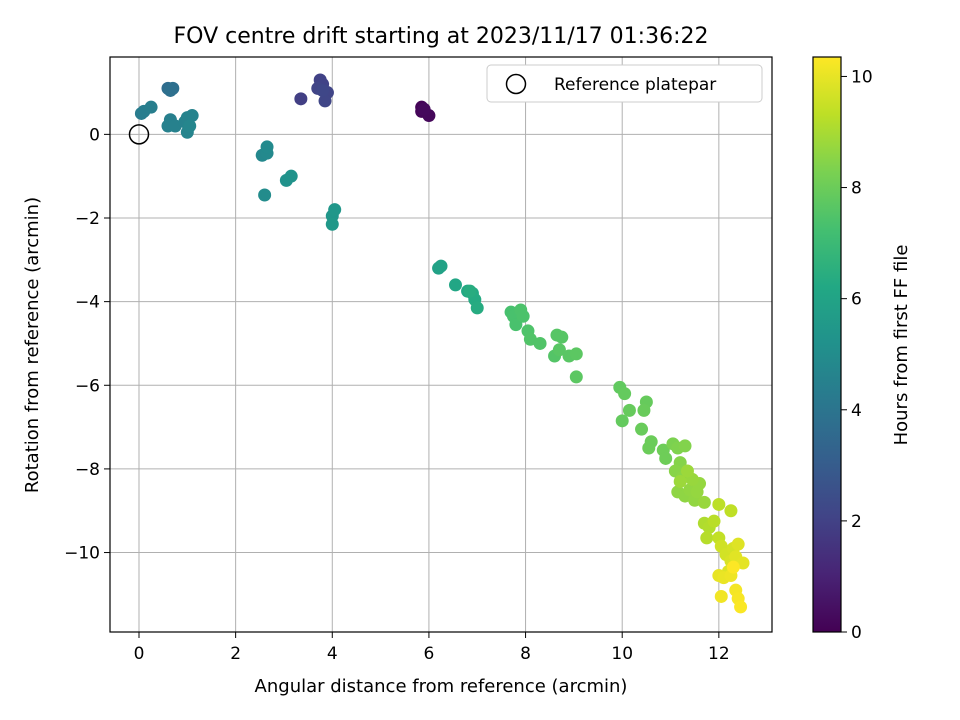 The width and height of the screenshot is (960, 720). What do you see at coordinates (82, 554) in the screenshot?
I see `y-tick-label: −10` at bounding box center [82, 554].